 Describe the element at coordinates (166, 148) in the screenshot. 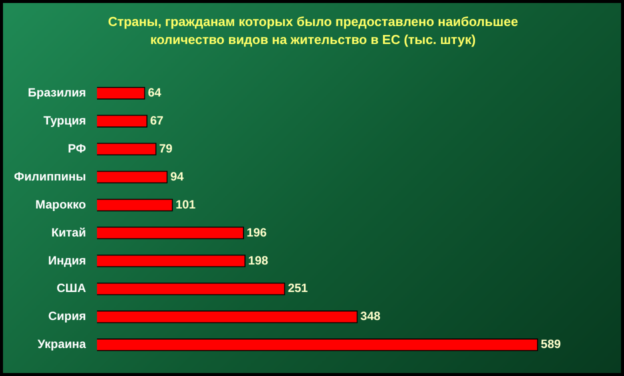

I see `data-label: 79` at that location.